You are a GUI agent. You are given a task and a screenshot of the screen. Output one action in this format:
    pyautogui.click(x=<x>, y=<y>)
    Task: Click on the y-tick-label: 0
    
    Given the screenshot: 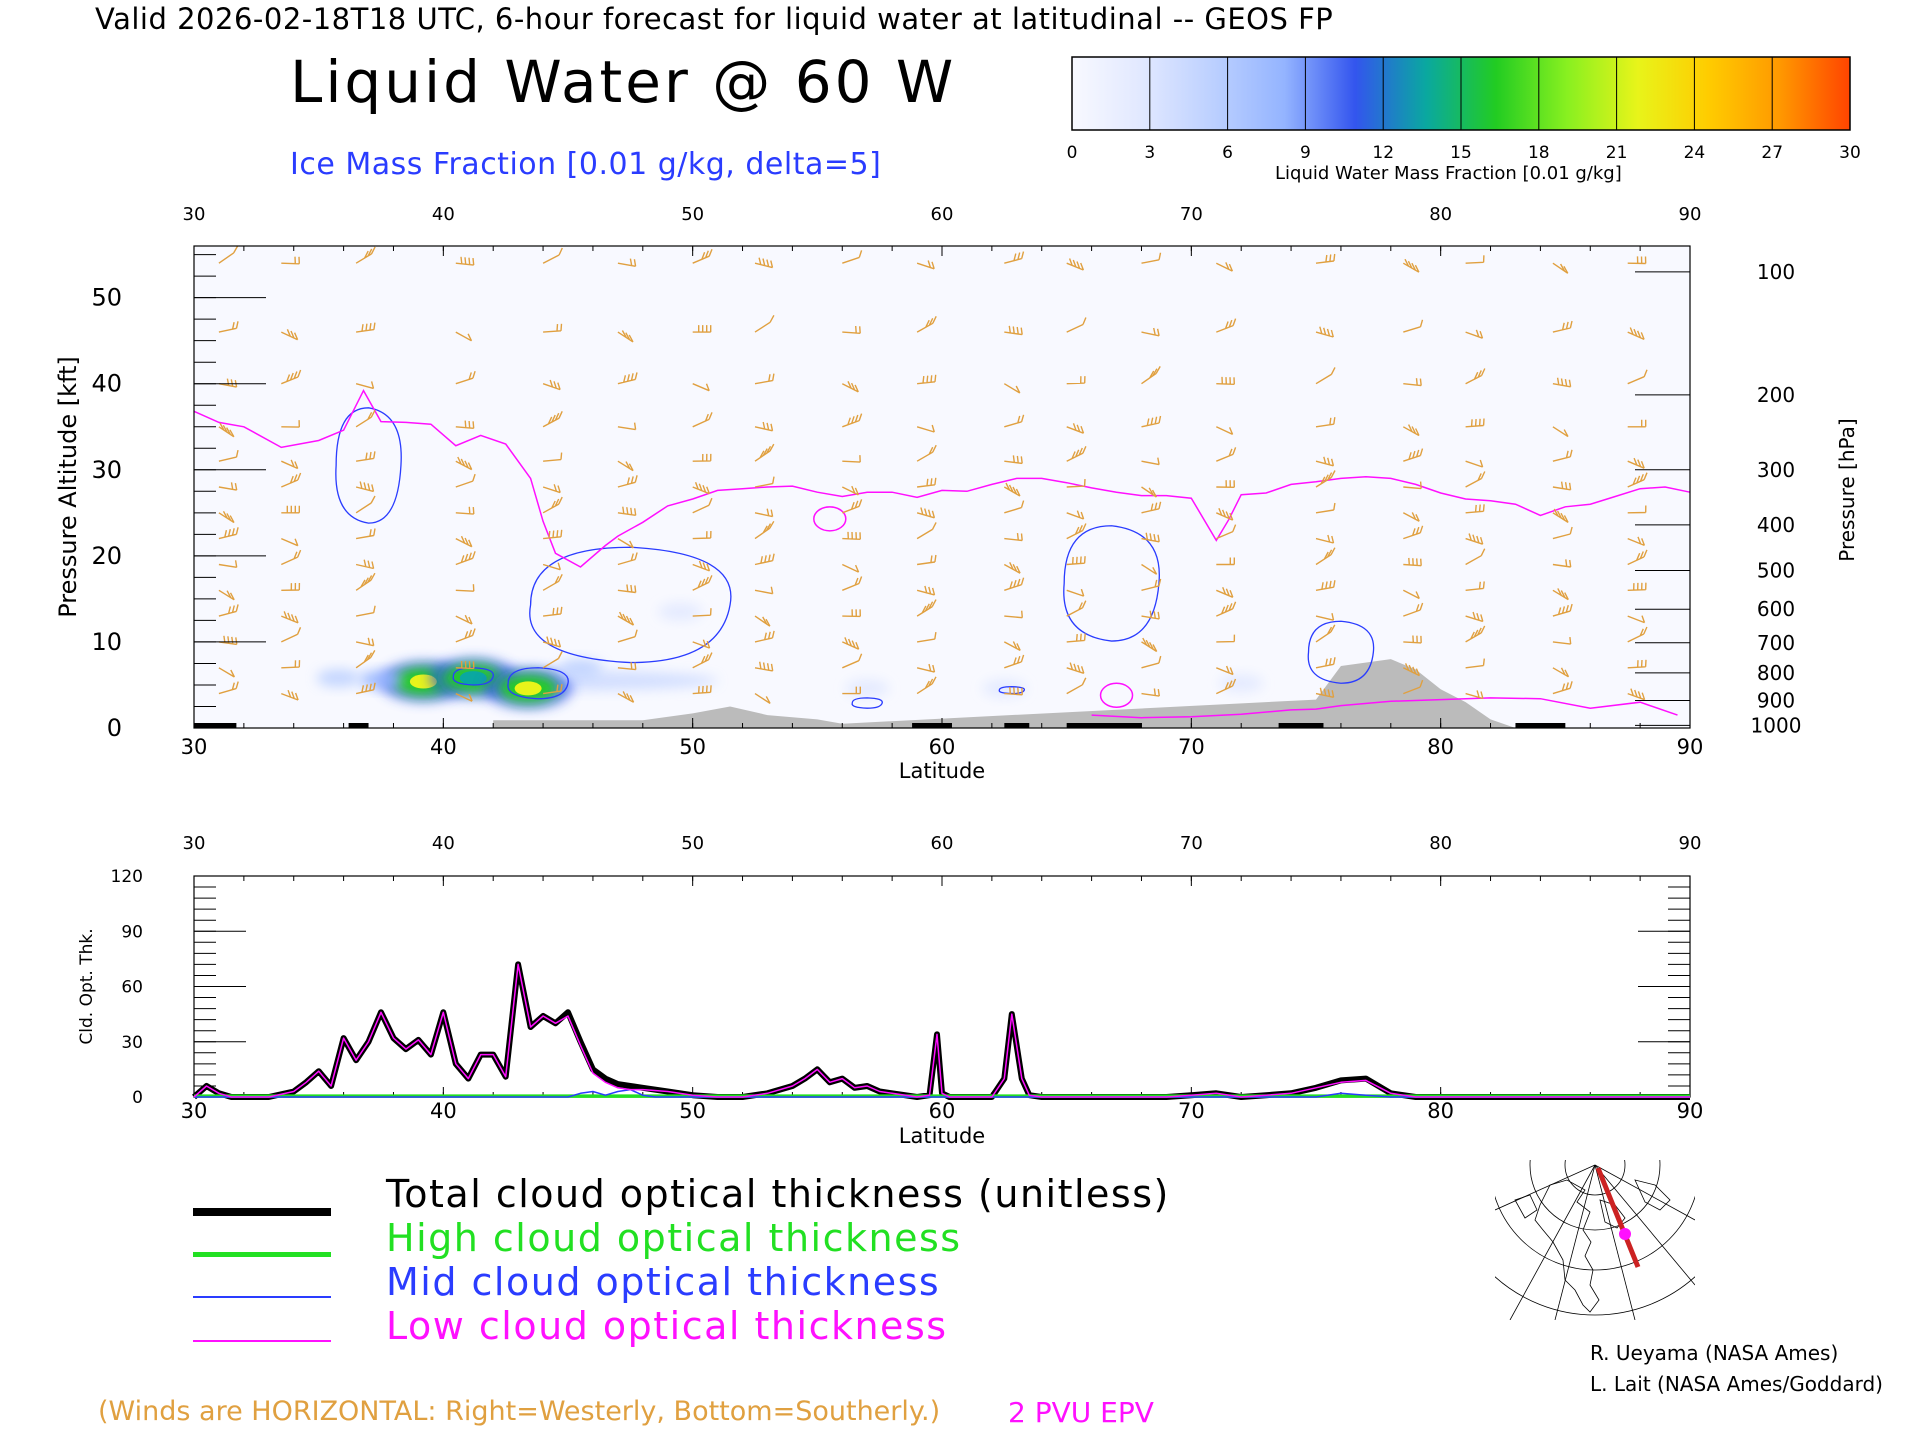 What is the action you would take?
    pyautogui.click(x=114, y=728)
    